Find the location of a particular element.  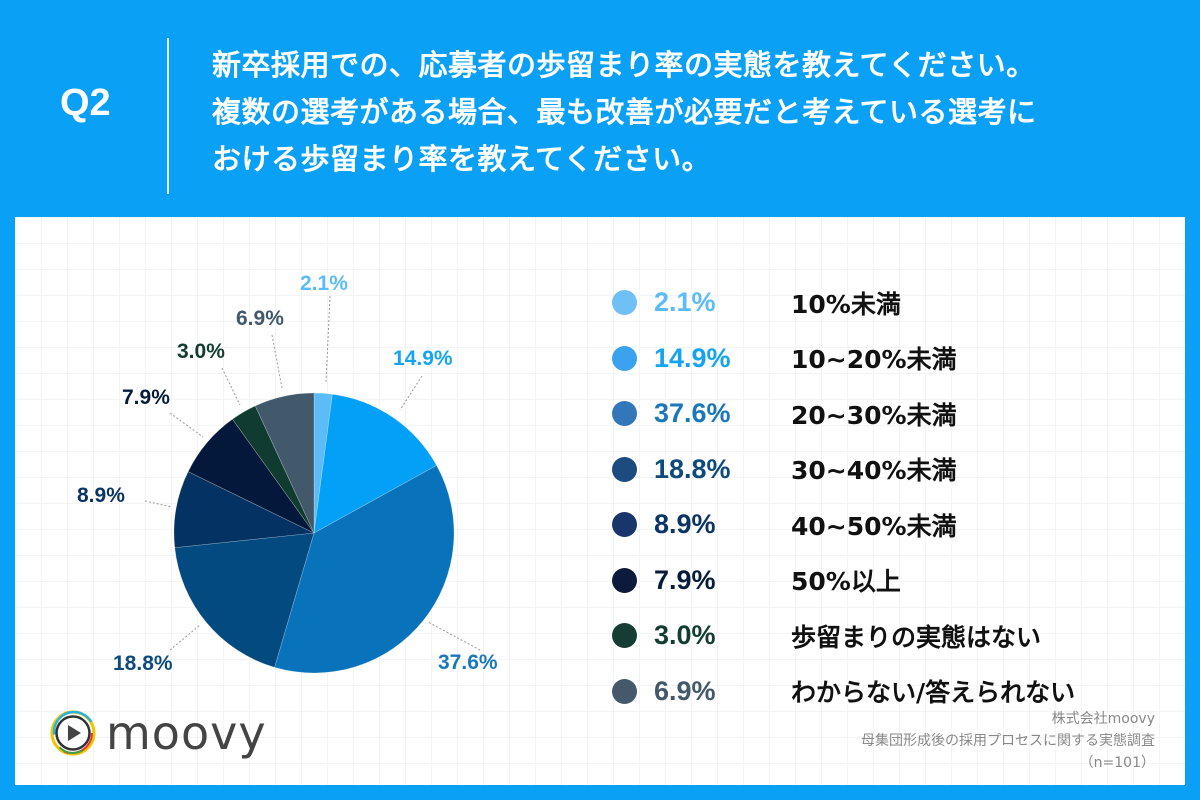

legend-label: 10~20%未満 is located at coordinates (874, 360).